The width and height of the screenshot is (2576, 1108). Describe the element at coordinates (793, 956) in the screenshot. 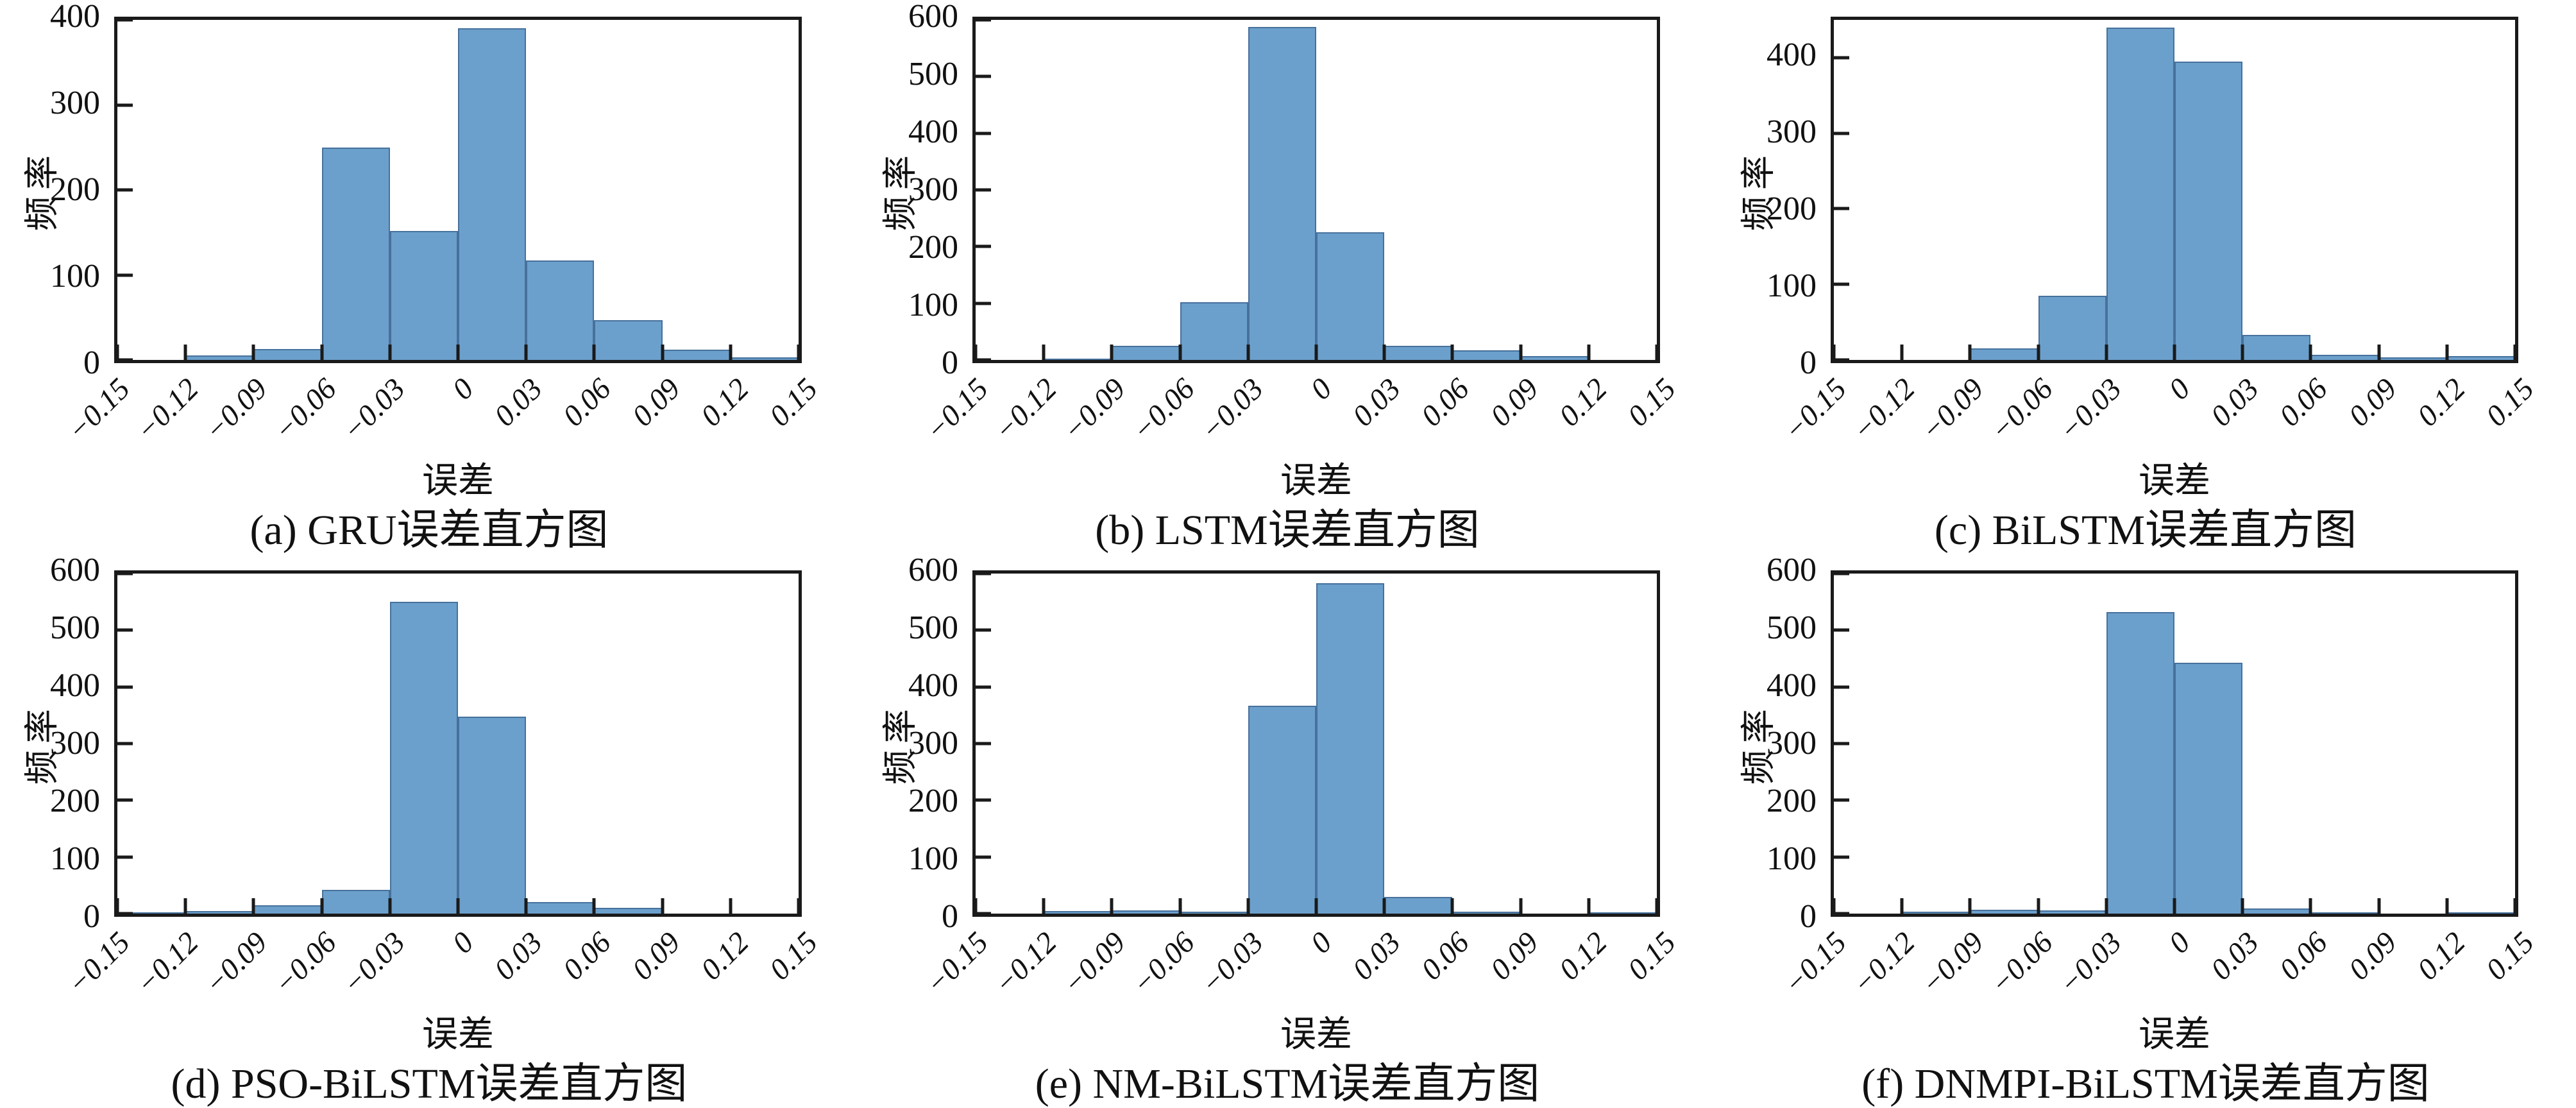

I see `x-tick-label: 0.15` at that location.